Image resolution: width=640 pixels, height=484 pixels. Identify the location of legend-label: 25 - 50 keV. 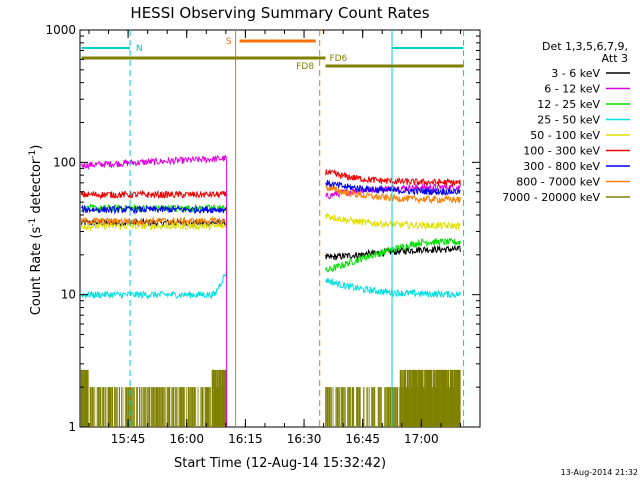
(568, 120).